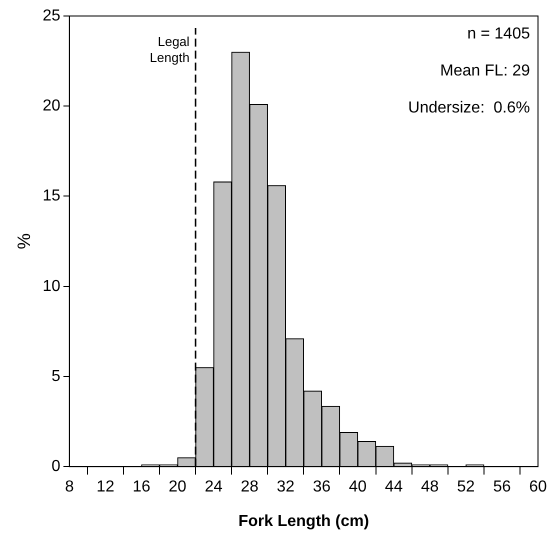  What do you see at coordinates (321, 487) in the screenshot?
I see `x-tick-label: 36` at bounding box center [321, 487].